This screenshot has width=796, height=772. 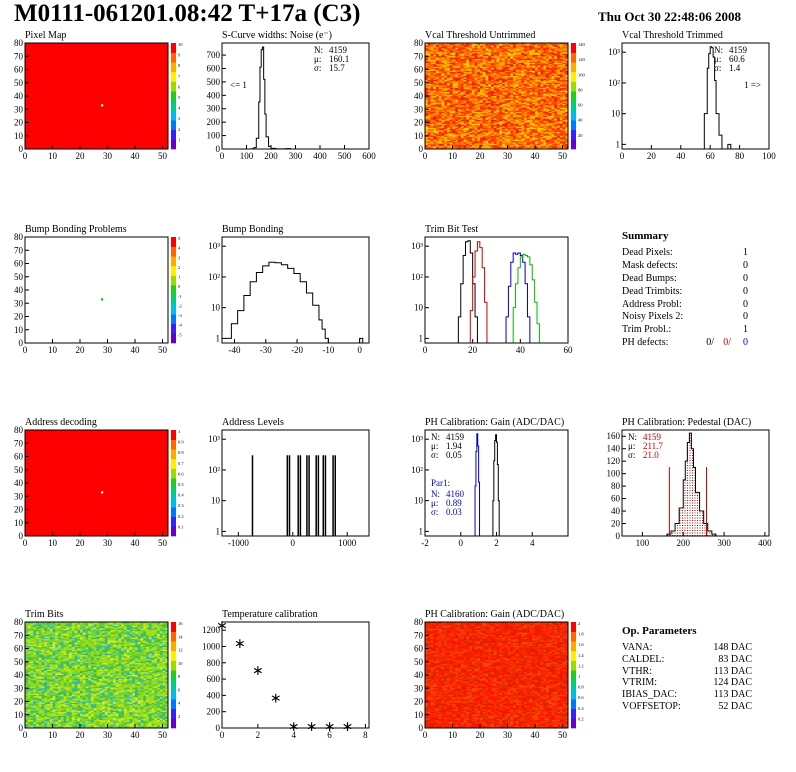 What do you see at coordinates (434, 503) in the screenshot?
I see `stats2-label: μ:` at bounding box center [434, 503].